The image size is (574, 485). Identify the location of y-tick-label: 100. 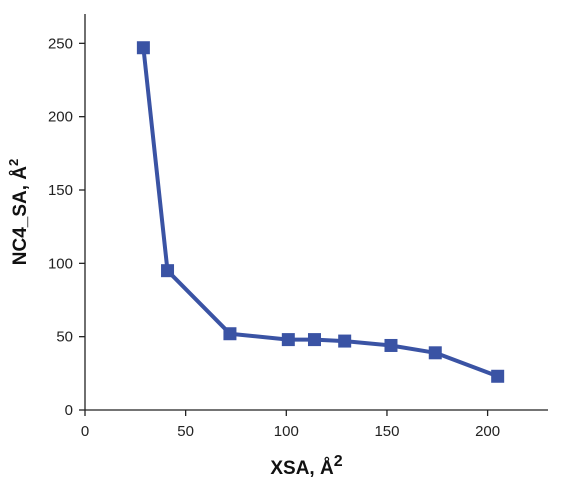
(60, 263).